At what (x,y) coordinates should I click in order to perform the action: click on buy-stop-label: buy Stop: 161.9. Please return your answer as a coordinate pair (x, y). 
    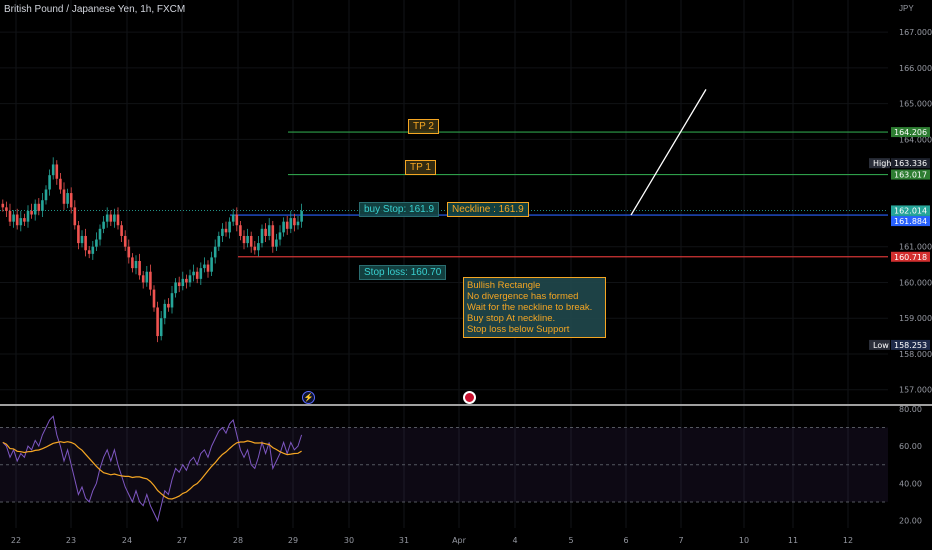
    Looking at the image, I should click on (399, 209).